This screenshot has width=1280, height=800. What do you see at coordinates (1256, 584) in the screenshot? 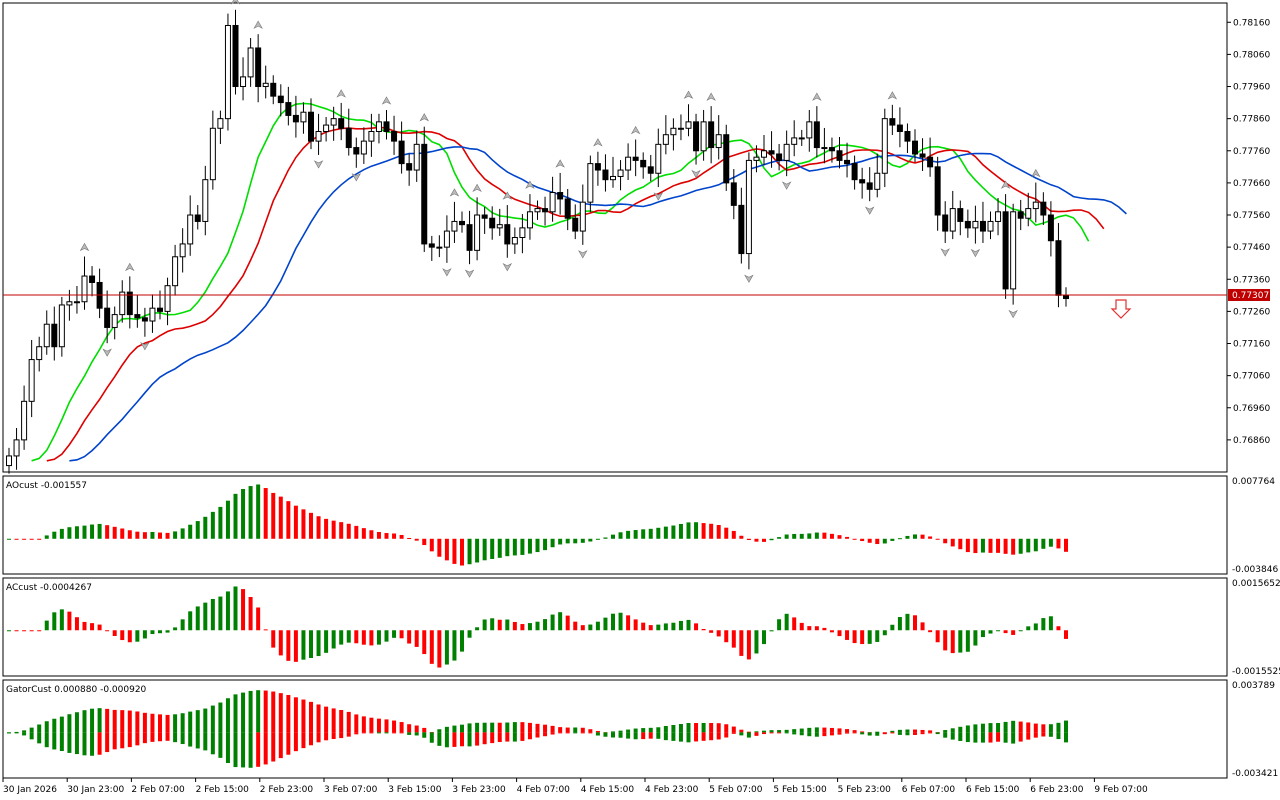
I see `ac-axis-top: 0.0015652` at bounding box center [1256, 584].